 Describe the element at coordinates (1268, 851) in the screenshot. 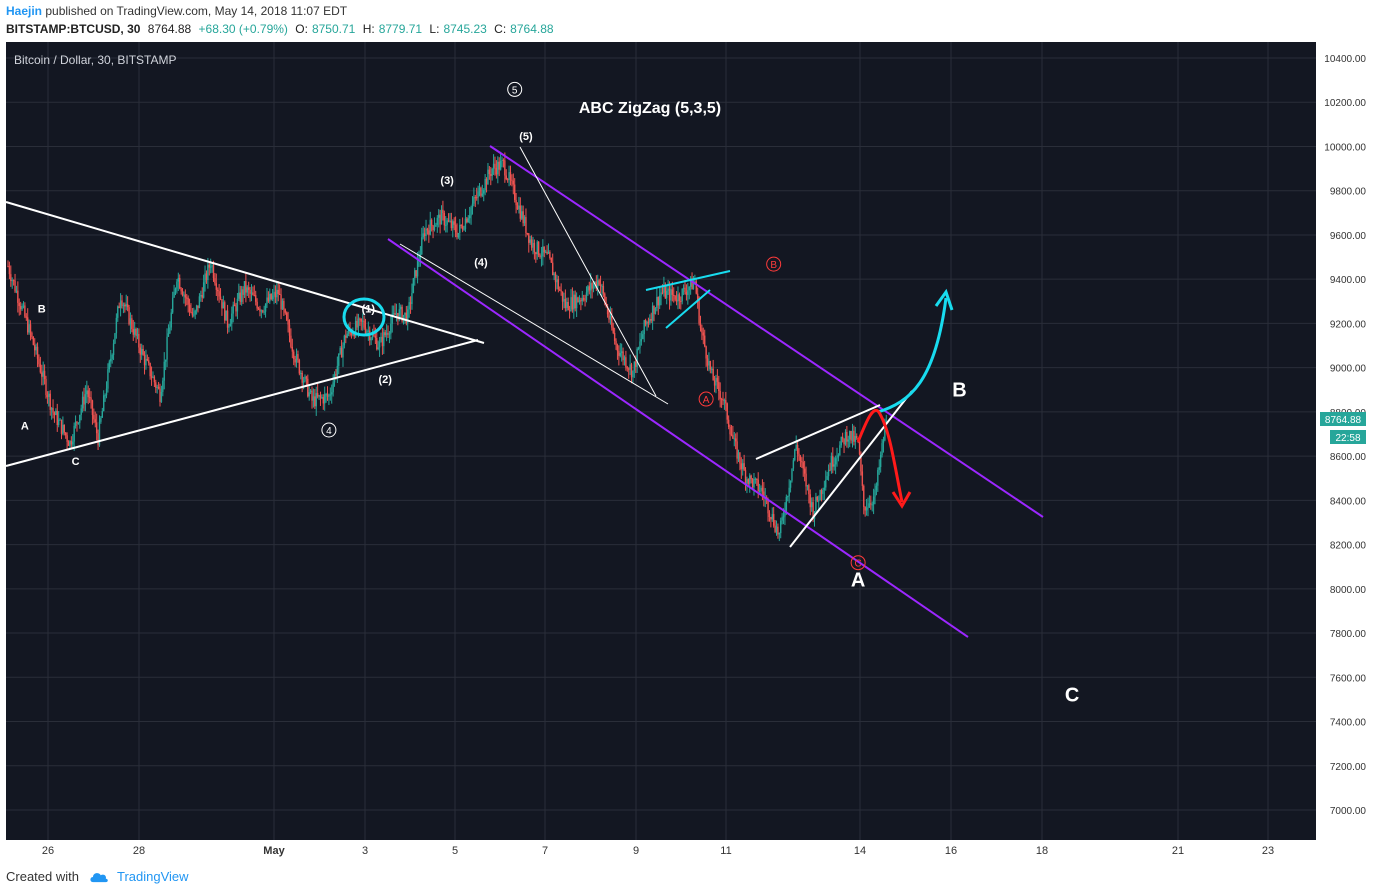

I see `x-tick-label: 23` at that location.